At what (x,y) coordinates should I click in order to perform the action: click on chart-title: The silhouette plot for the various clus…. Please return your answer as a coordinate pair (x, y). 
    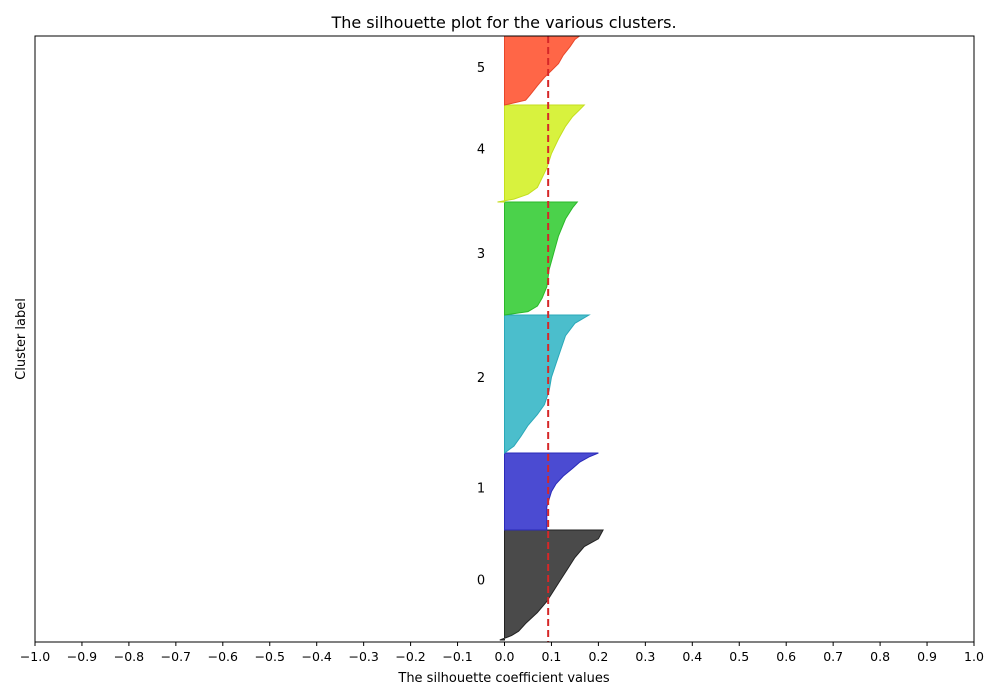
    Looking at the image, I should click on (503, 22).